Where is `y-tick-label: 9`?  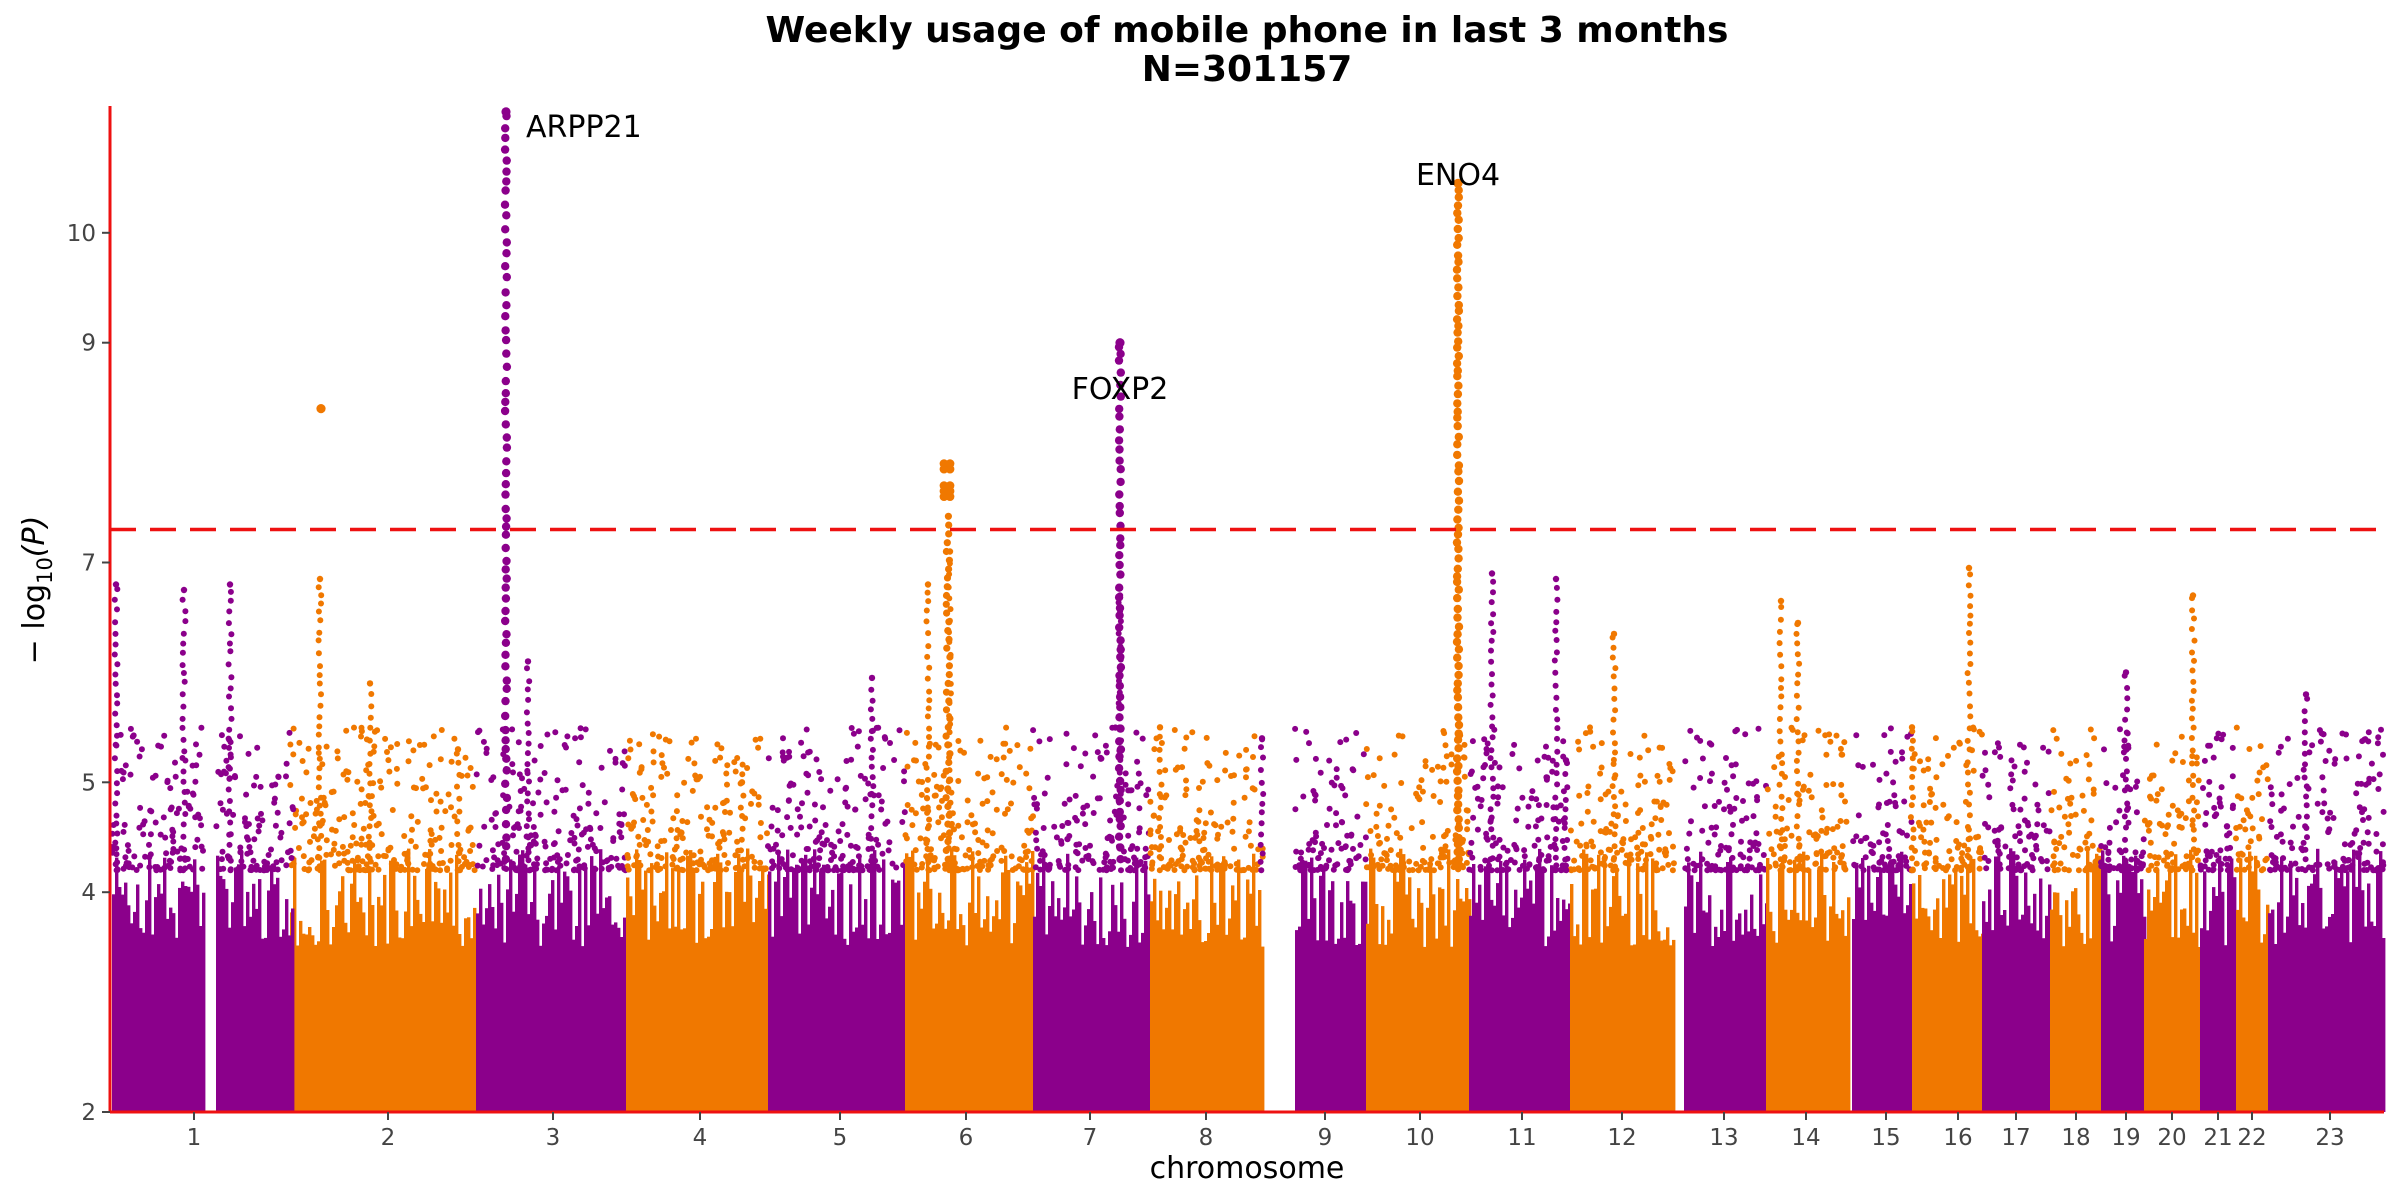
y-tick-label: 9 is located at coordinates (88, 344).